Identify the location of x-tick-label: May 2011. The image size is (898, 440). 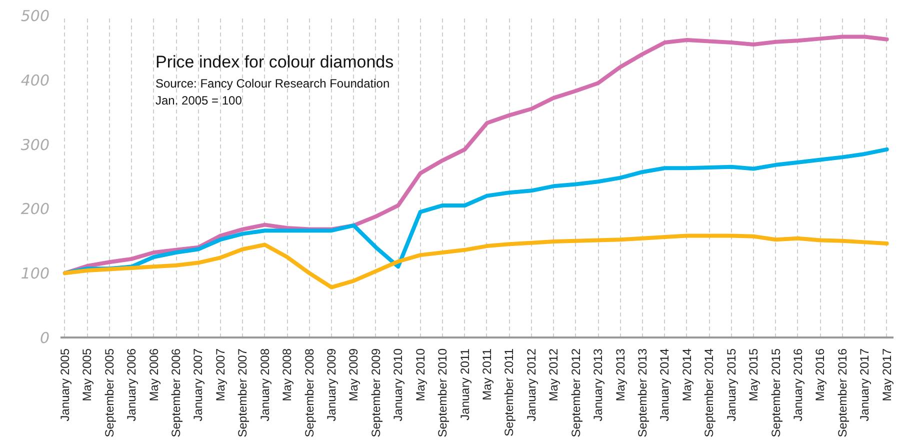
(487, 374).